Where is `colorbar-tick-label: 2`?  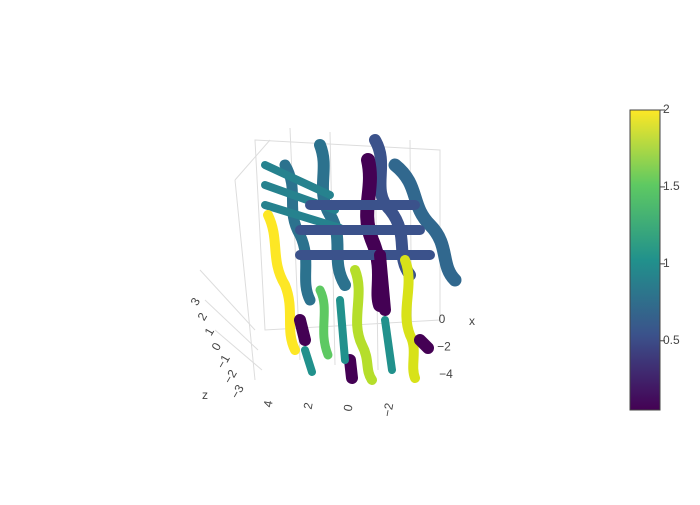 colorbar-tick-label: 2 is located at coordinates (666, 109).